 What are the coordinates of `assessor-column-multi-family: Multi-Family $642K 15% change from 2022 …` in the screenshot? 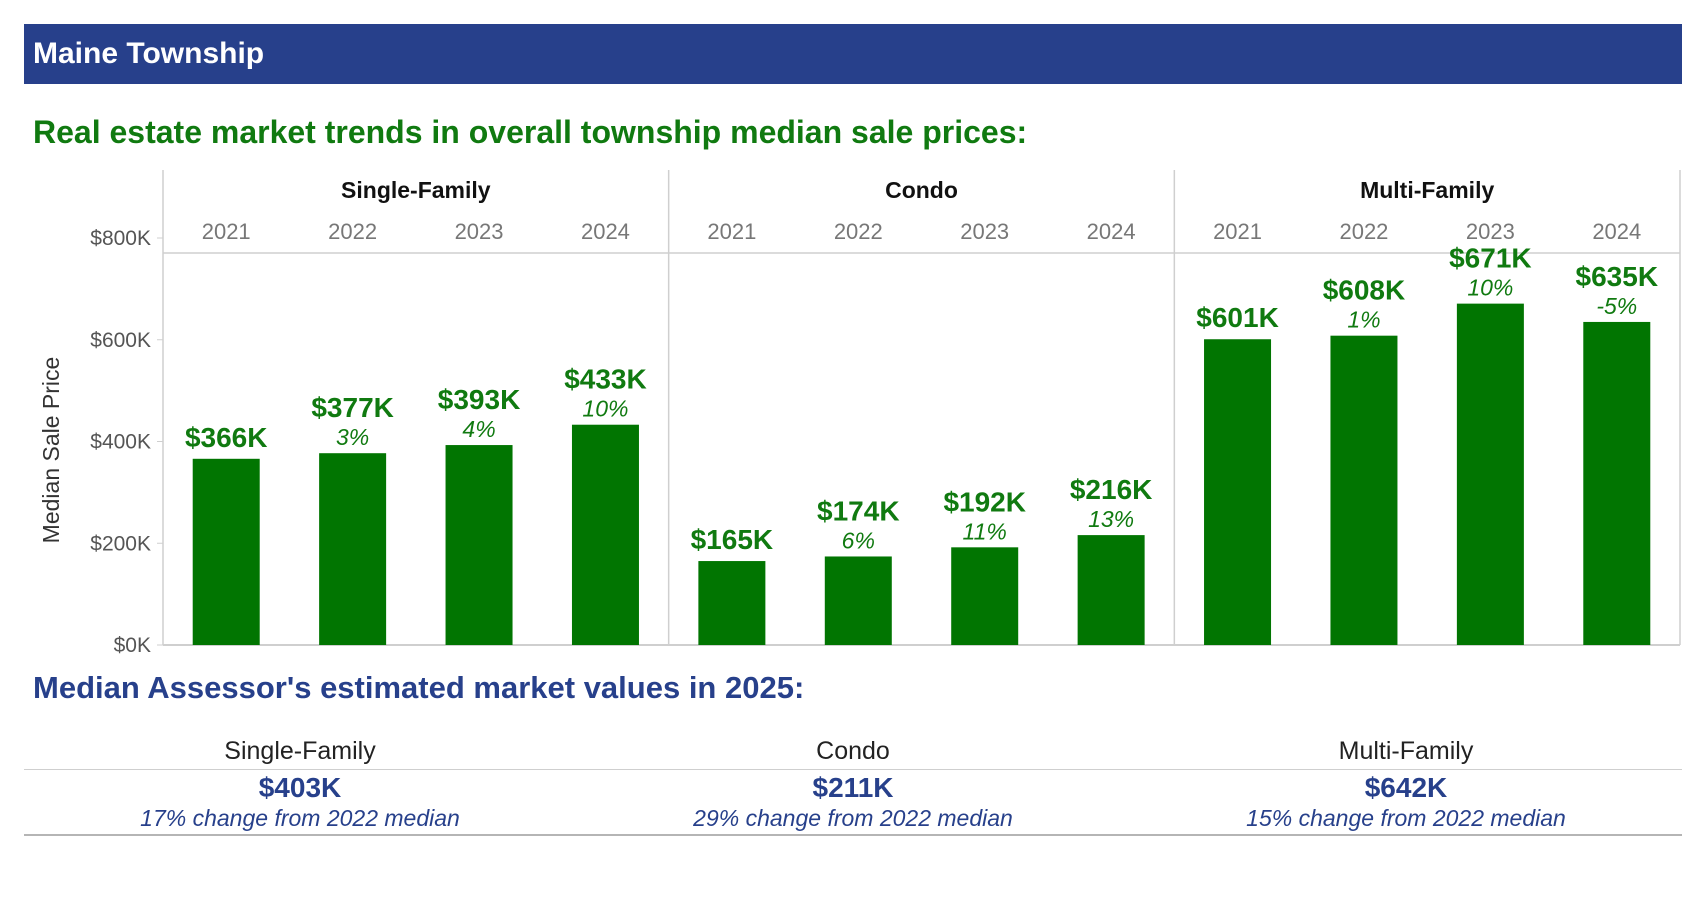 It's located at (1406, 783).